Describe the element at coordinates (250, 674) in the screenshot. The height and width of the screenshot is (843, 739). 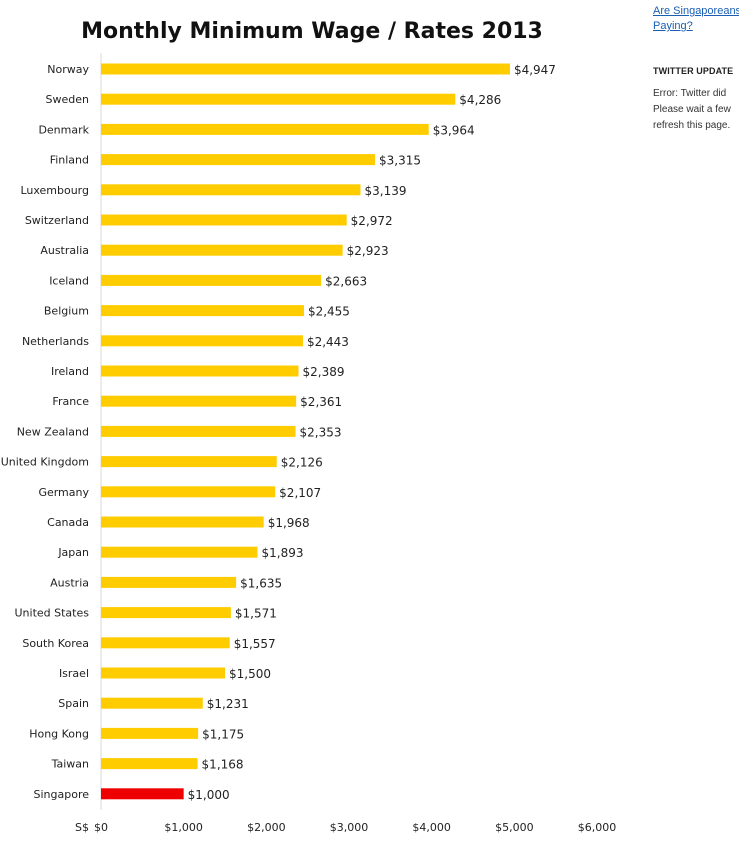
I see `value-label: $1,500` at that location.